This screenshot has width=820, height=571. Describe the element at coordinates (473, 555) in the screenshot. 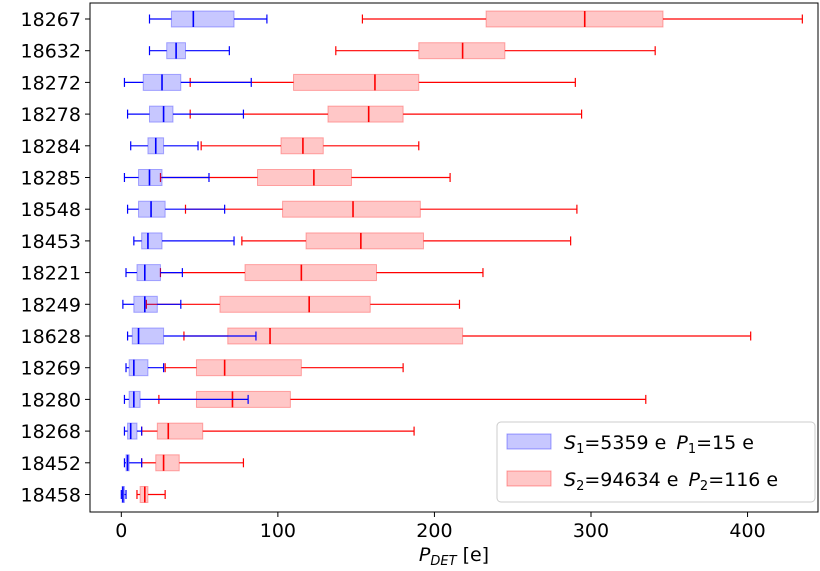

I see `x-axis-label-unit: [e]` at that location.